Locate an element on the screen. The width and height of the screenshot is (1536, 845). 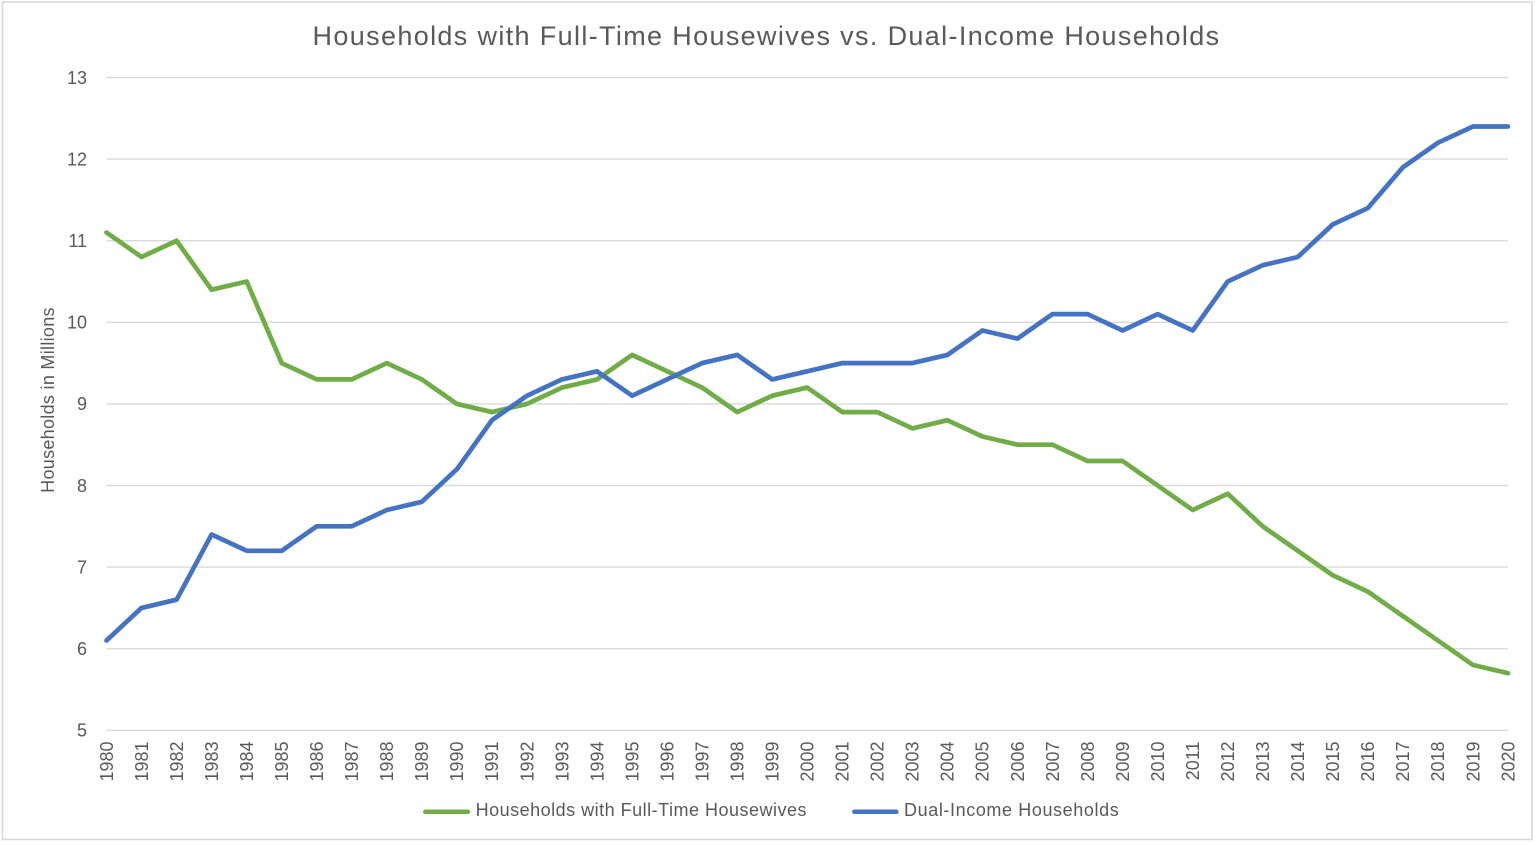
svg-text: 1985 is located at coordinates (282, 762).